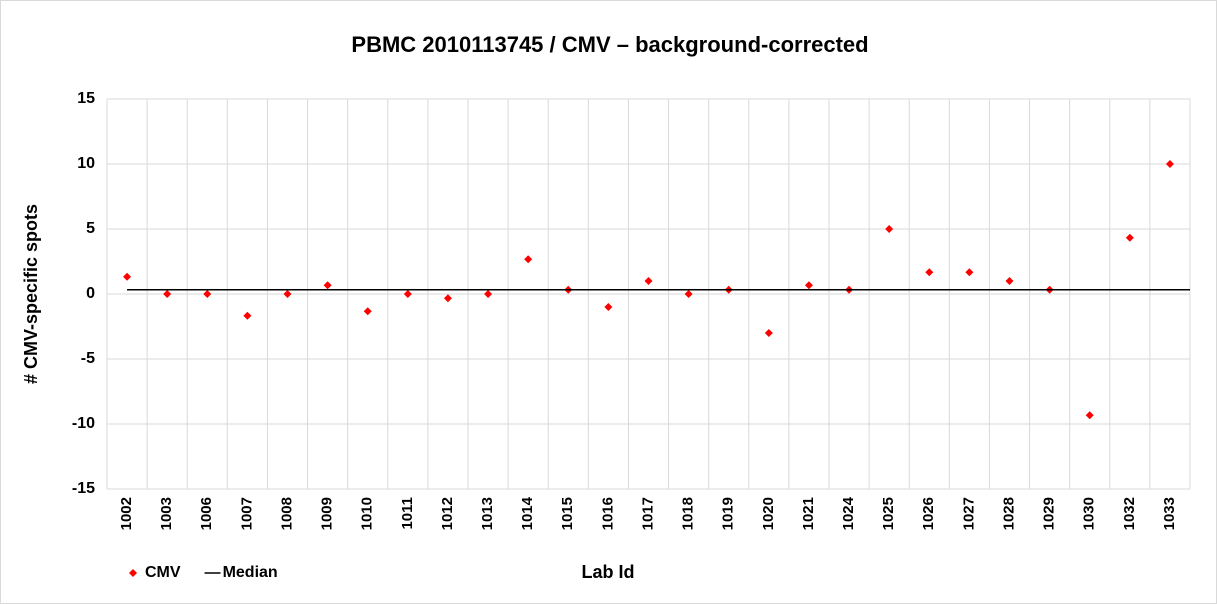 This screenshot has height=604, width=1217. Describe the element at coordinates (608, 572) in the screenshot. I see `x-axis-label: Lab Id` at that location.